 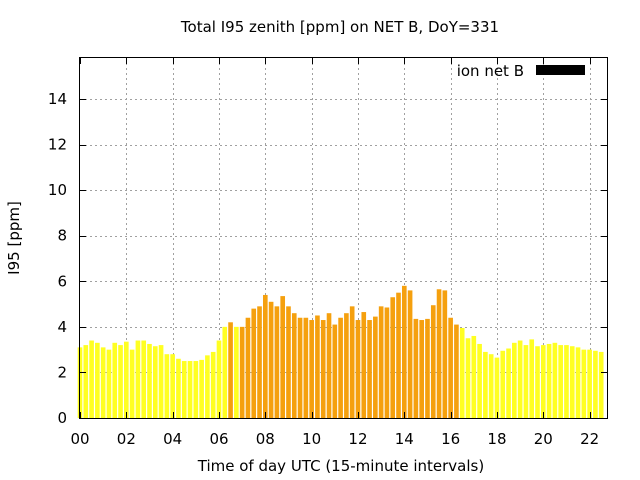 What do you see at coordinates (57, 145) in the screenshot?
I see `y-tick-label: 12` at bounding box center [57, 145].